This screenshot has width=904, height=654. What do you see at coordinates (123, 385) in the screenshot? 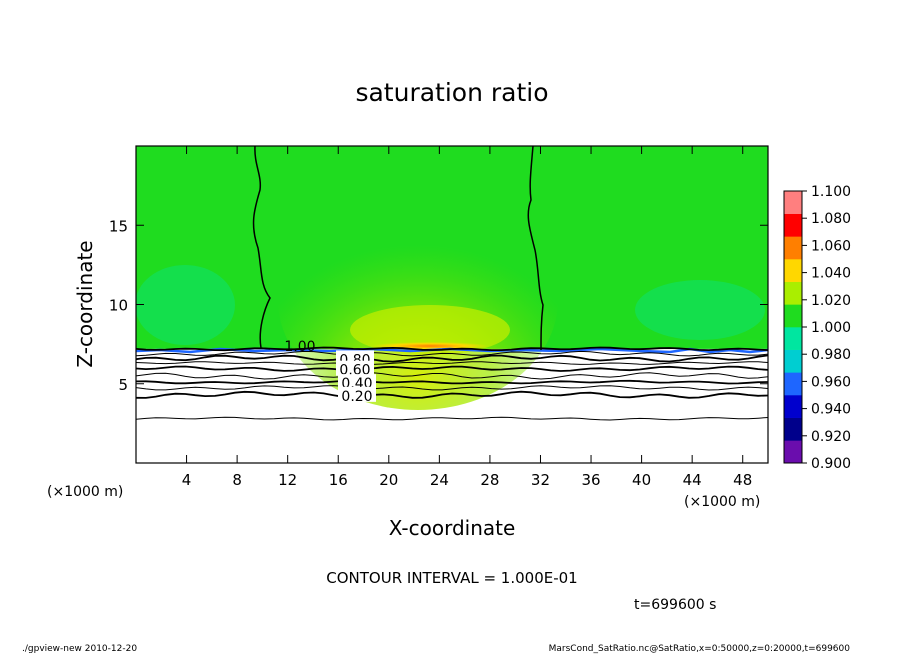
I see `y-tick-label: 5` at bounding box center [123, 385].